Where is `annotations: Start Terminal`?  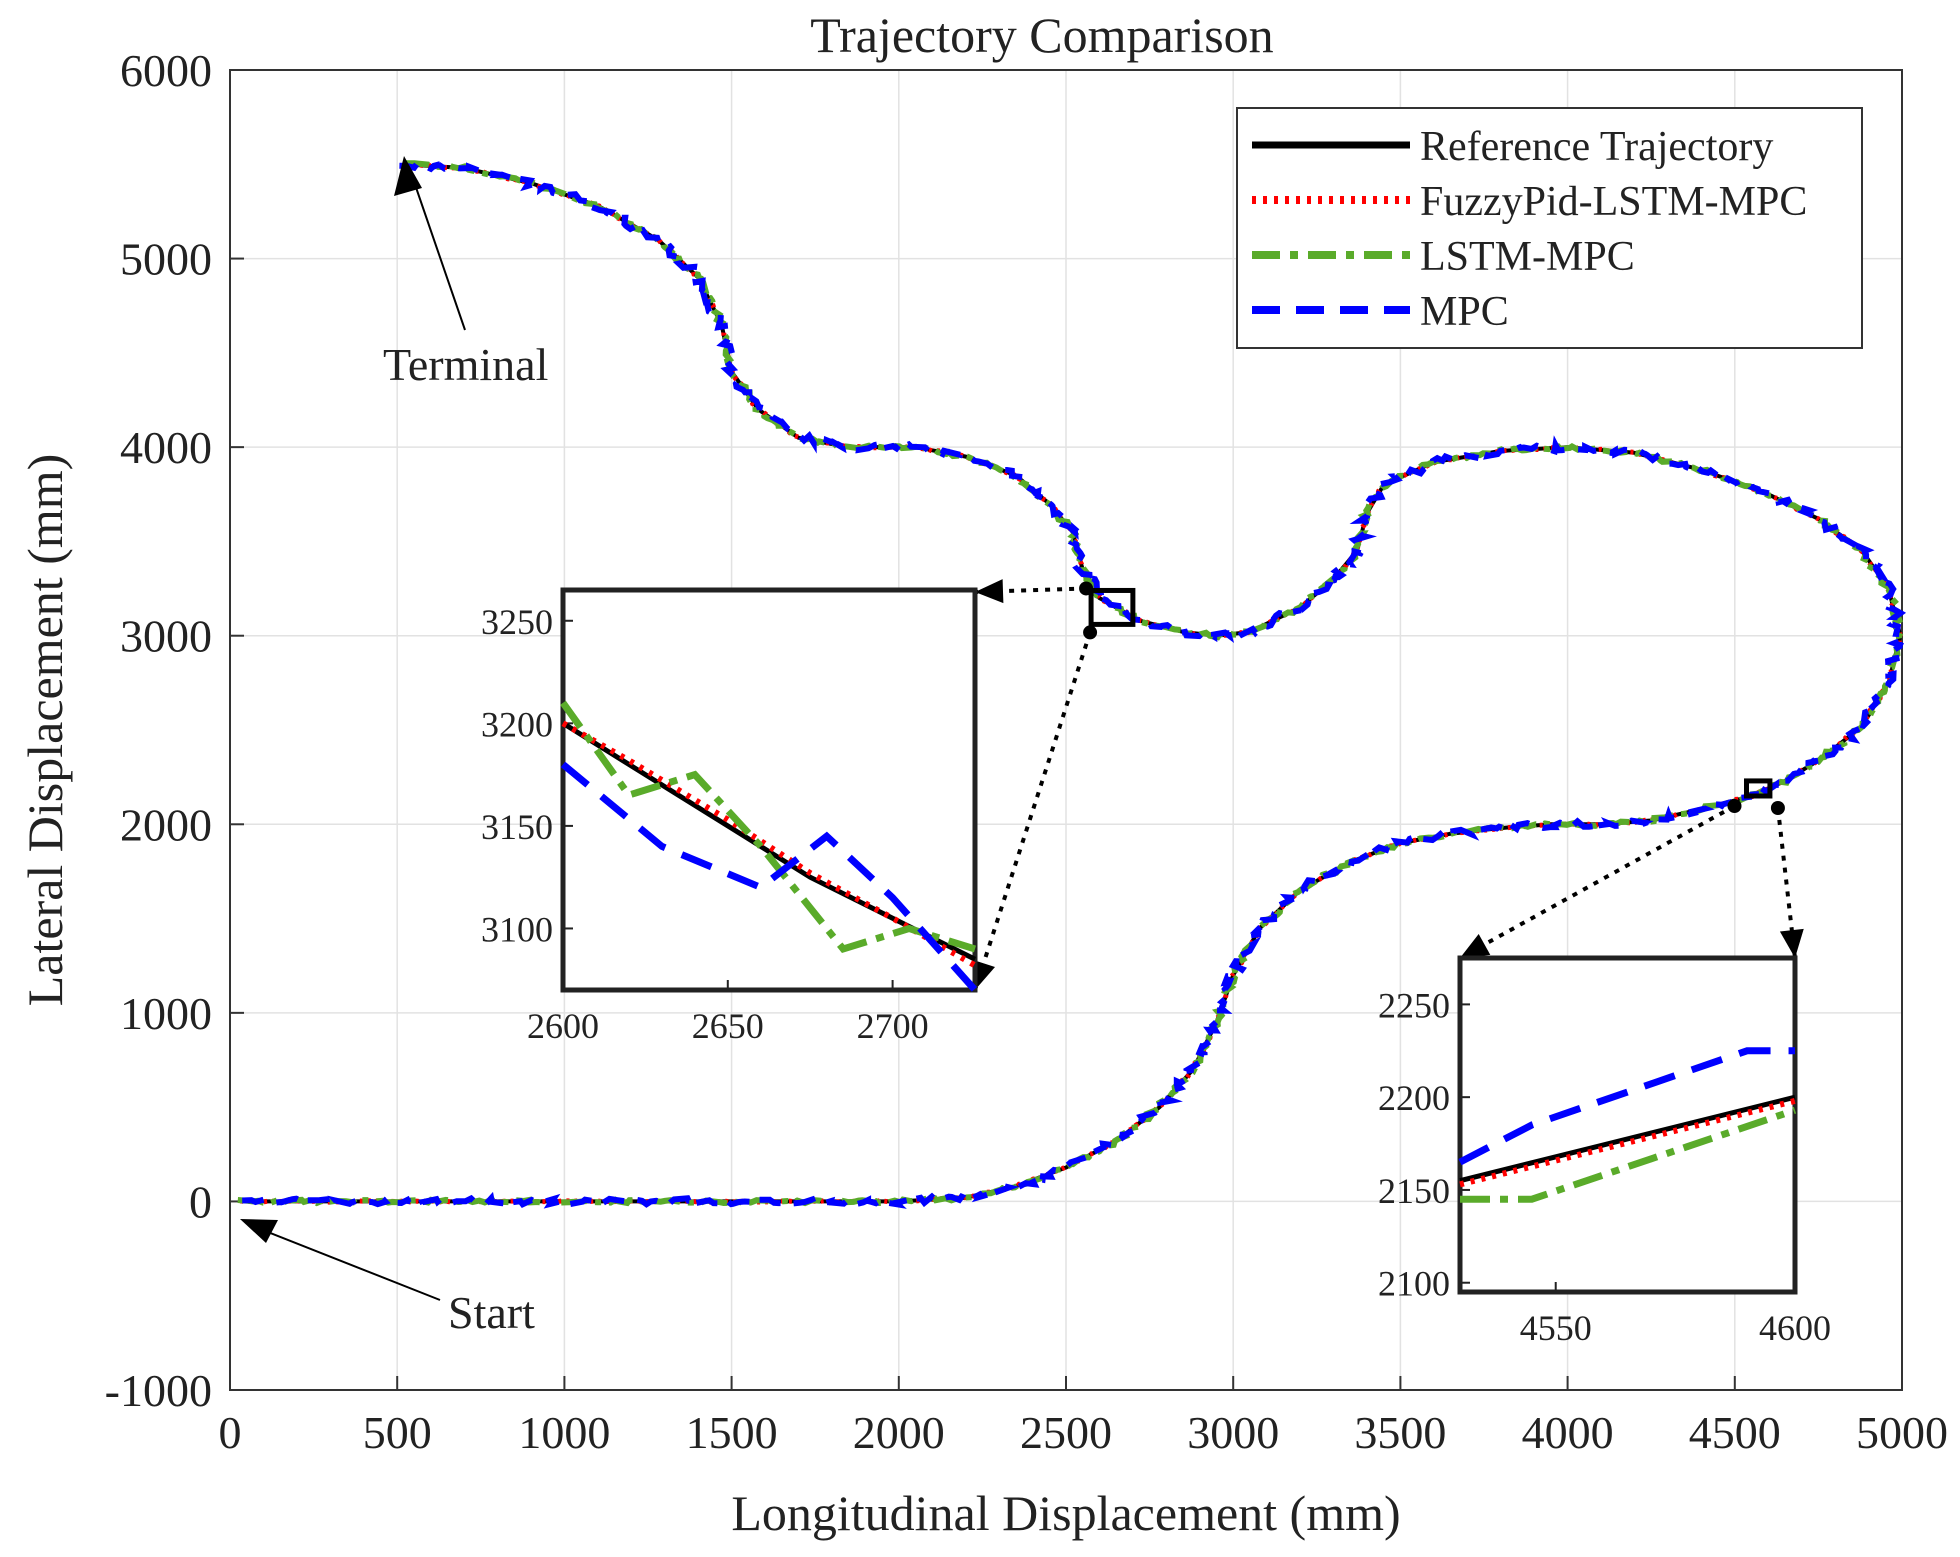
annotations: Start Terminal is located at coordinates (394, 747).